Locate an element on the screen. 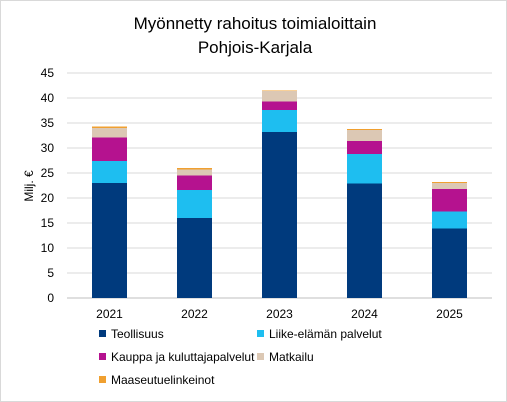 The width and height of the screenshot is (507, 402). x-tick-label: 2023 is located at coordinates (279, 314).